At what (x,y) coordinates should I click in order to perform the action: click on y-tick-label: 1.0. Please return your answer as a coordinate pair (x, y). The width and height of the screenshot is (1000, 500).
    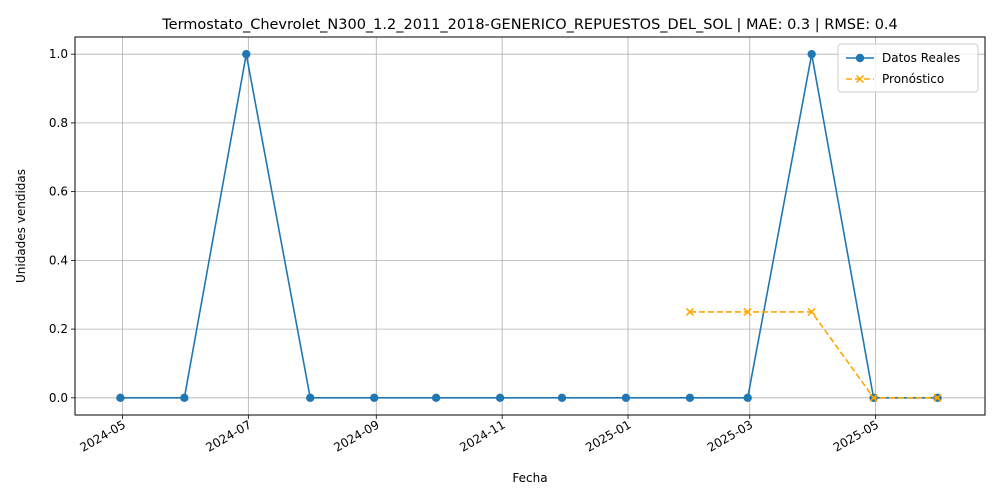
    Looking at the image, I should click on (58, 54).